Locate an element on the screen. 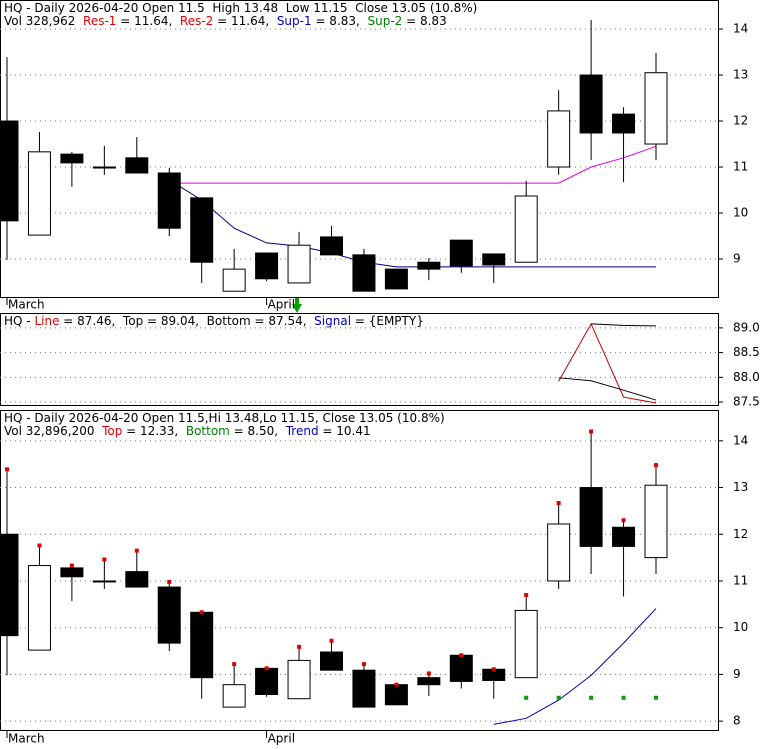 The width and height of the screenshot is (780, 749). header-segment: = 8.83, is located at coordinates (340, 21).